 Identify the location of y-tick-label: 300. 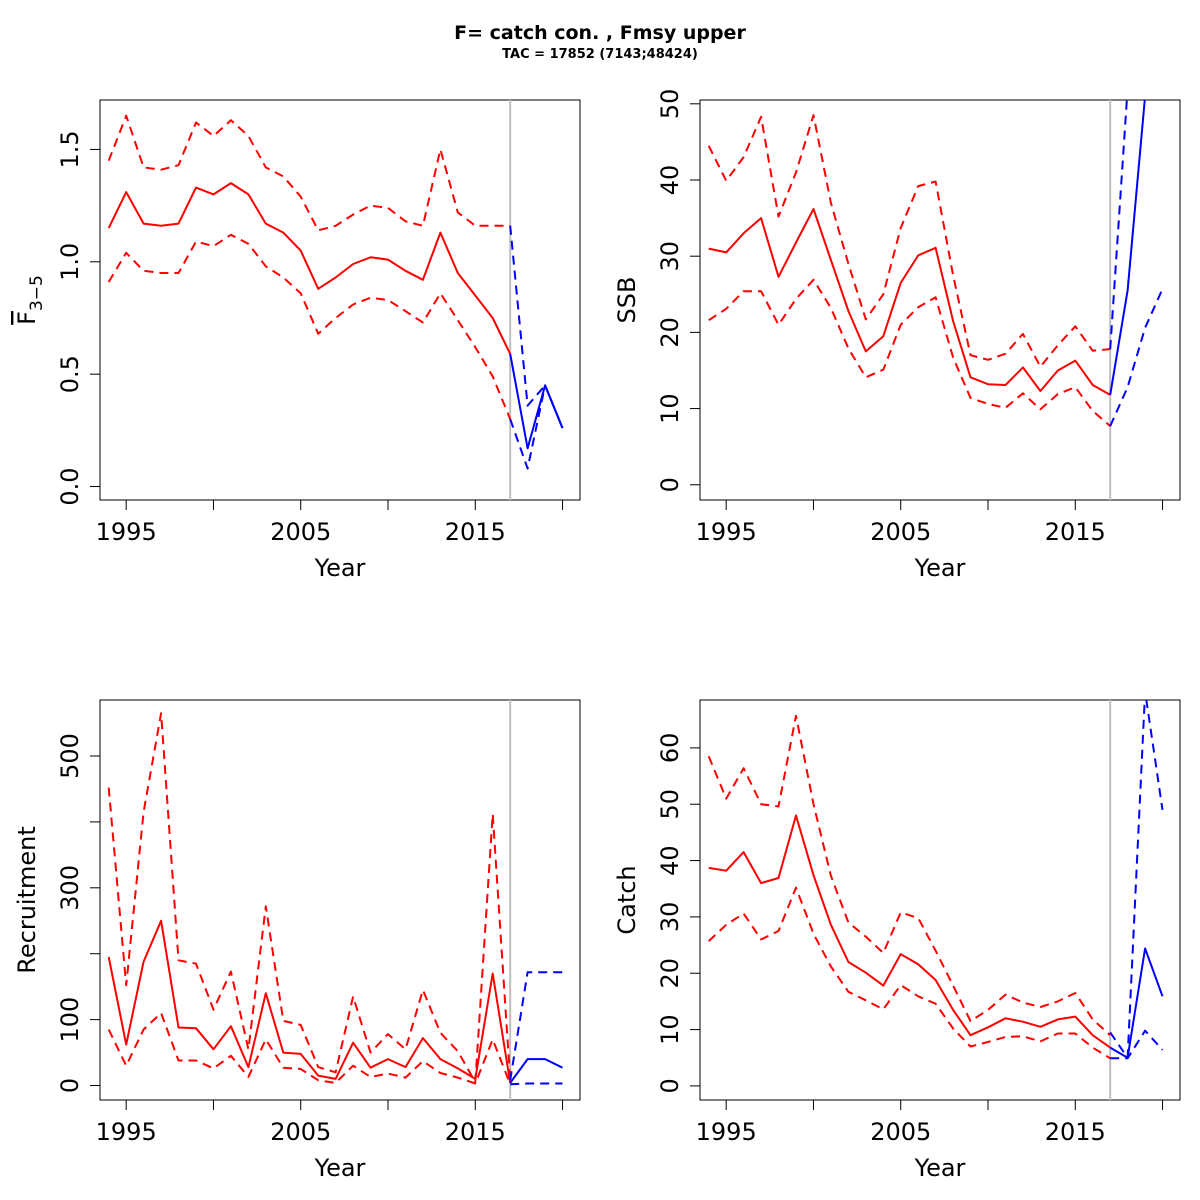
(70, 888).